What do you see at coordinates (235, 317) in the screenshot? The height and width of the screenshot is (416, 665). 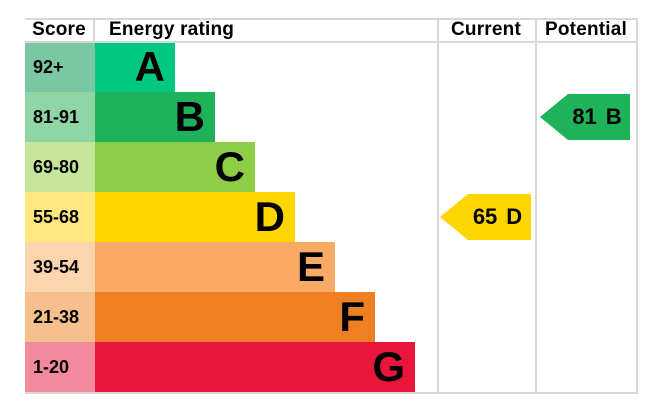 I see `rating-bar-f: F` at bounding box center [235, 317].